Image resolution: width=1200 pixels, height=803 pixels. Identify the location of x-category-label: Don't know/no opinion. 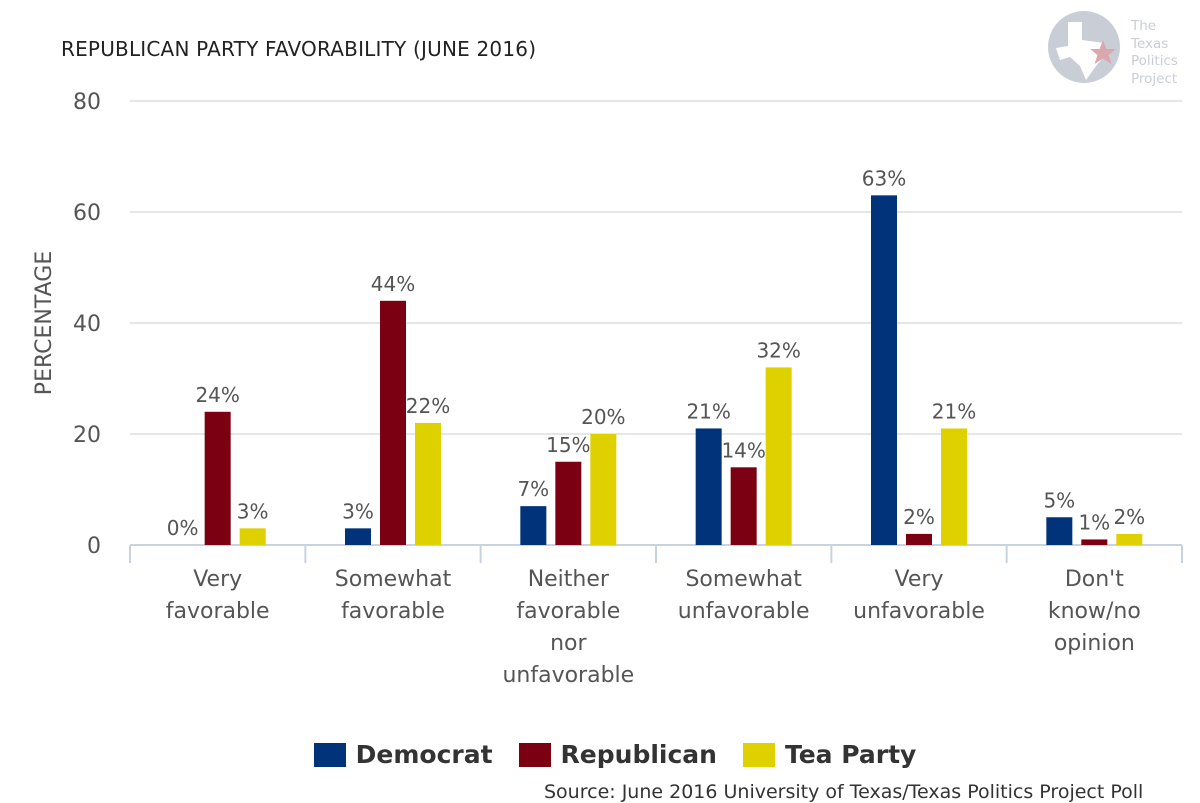
(1094, 611).